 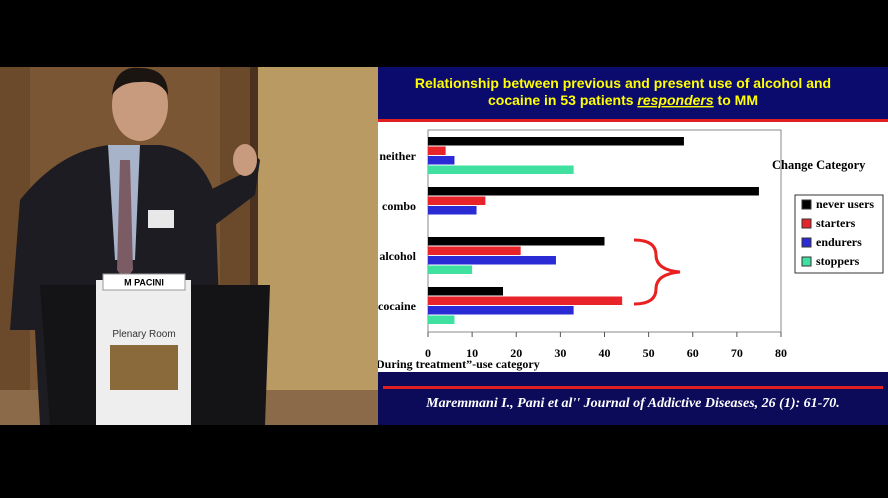 What do you see at coordinates (605, 353) in the screenshot?
I see `x-tick-label: 40` at bounding box center [605, 353].